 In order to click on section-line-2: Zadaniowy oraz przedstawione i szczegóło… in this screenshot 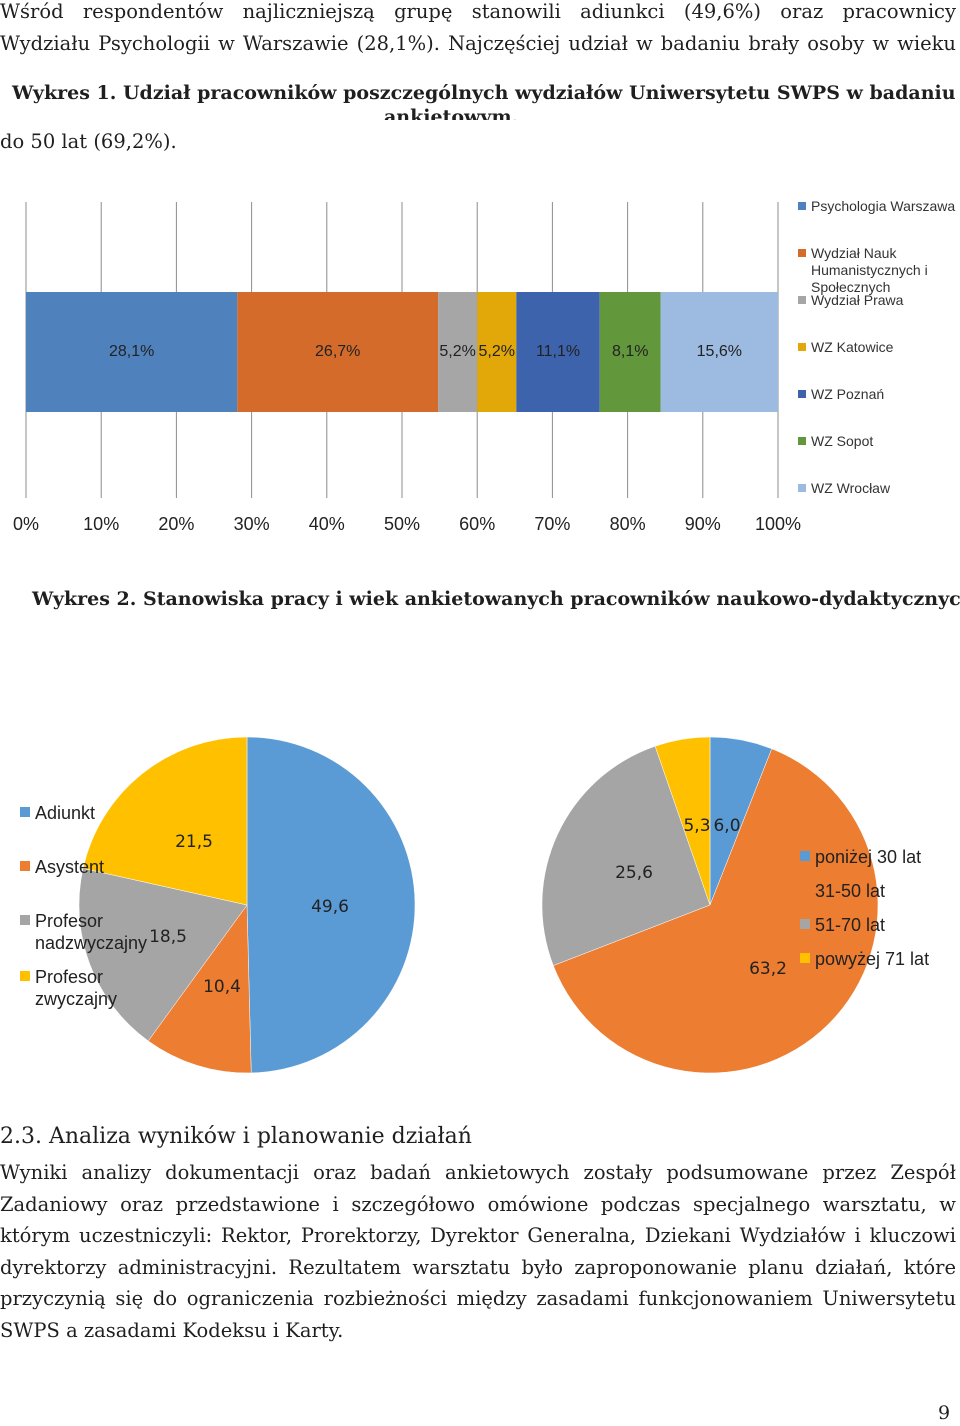, I will do `click(478, 1204)`.